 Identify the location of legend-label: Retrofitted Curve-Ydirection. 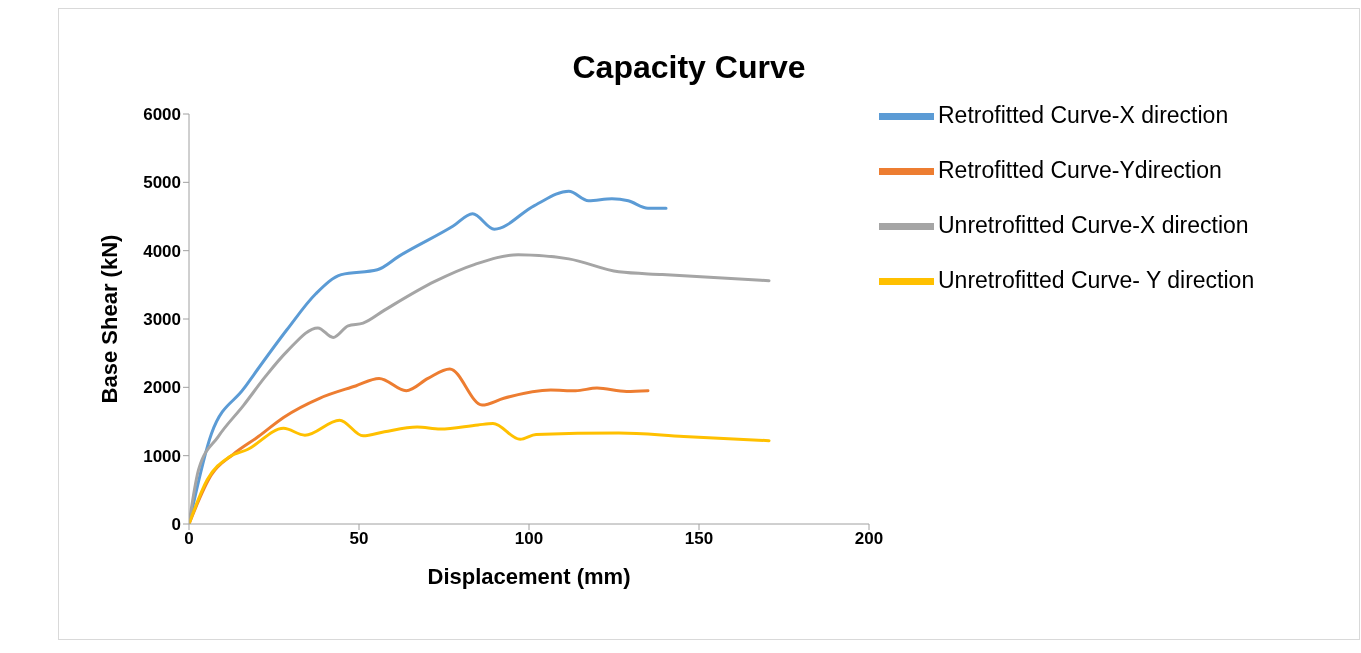
(1080, 169).